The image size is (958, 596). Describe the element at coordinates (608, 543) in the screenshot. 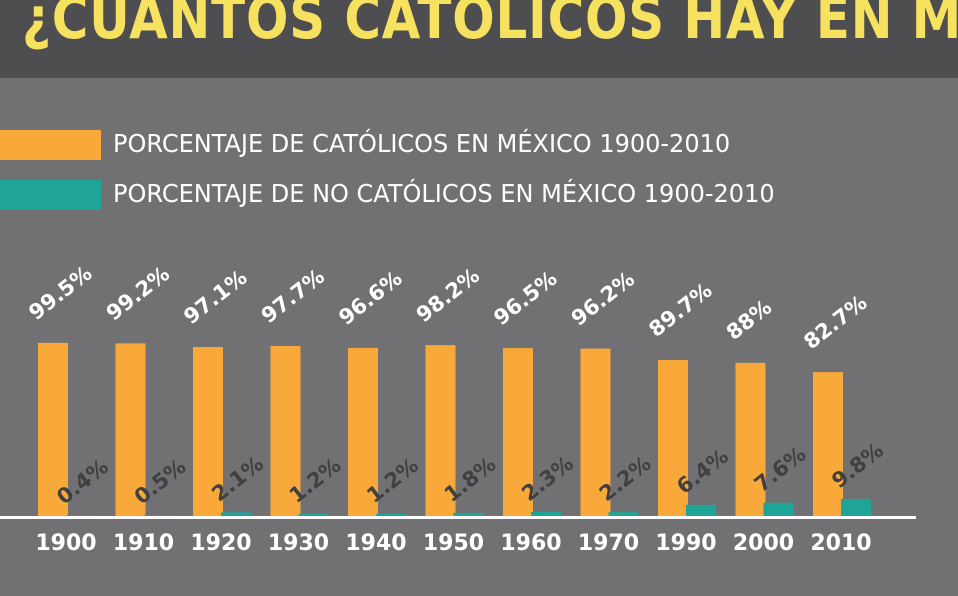

I see `x-tick-label-1970: 1970` at that location.